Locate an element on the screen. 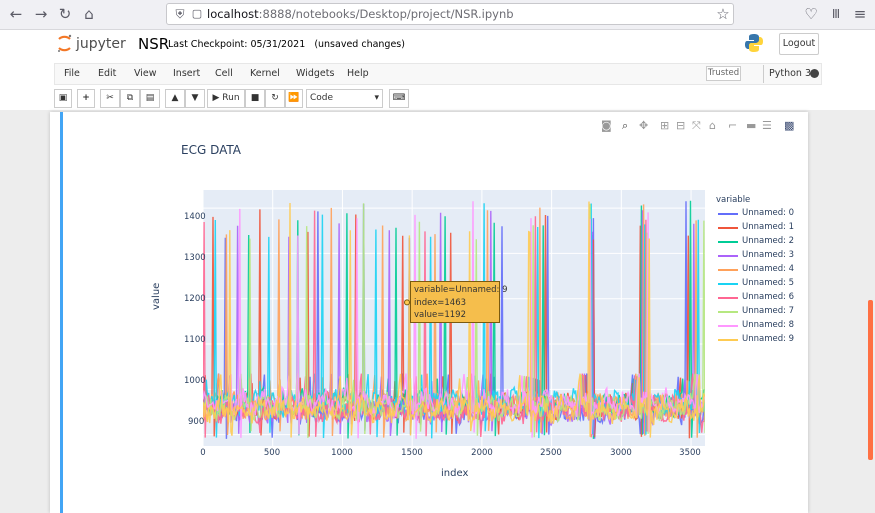 This screenshot has height=513, width=875. cut-button: ✂ is located at coordinates (110, 98).